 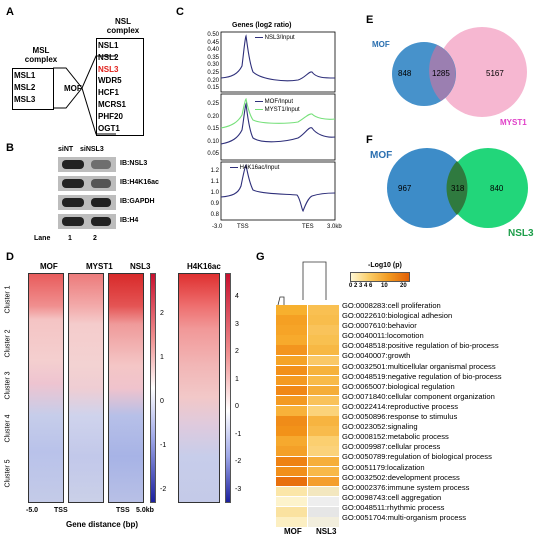 What do you see at coordinates (381, 44) in the screenshot?
I see `venn-e-left-label: MOF` at bounding box center [381, 44].